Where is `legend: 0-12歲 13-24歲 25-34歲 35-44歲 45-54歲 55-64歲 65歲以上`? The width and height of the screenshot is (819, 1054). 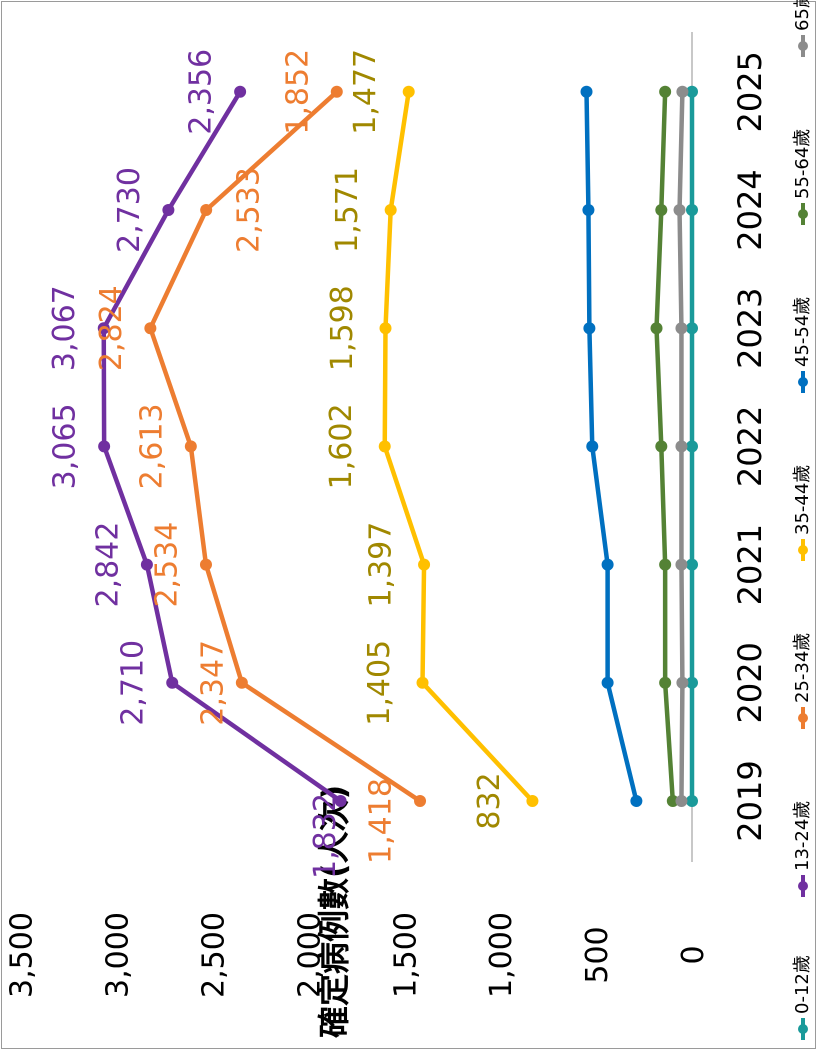 legend: 0-12歲 13-24歲 25-34歲 35-44歲 45-54歲 55-64歲 65歲以上 is located at coordinates (802, 520).